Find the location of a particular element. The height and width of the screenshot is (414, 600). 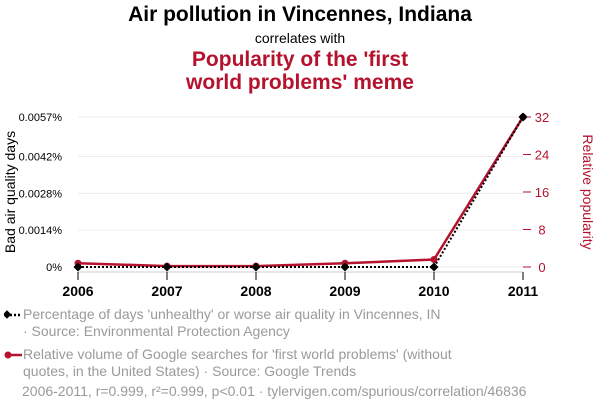

left-tick-label: 0.0028% is located at coordinates (41, 194).